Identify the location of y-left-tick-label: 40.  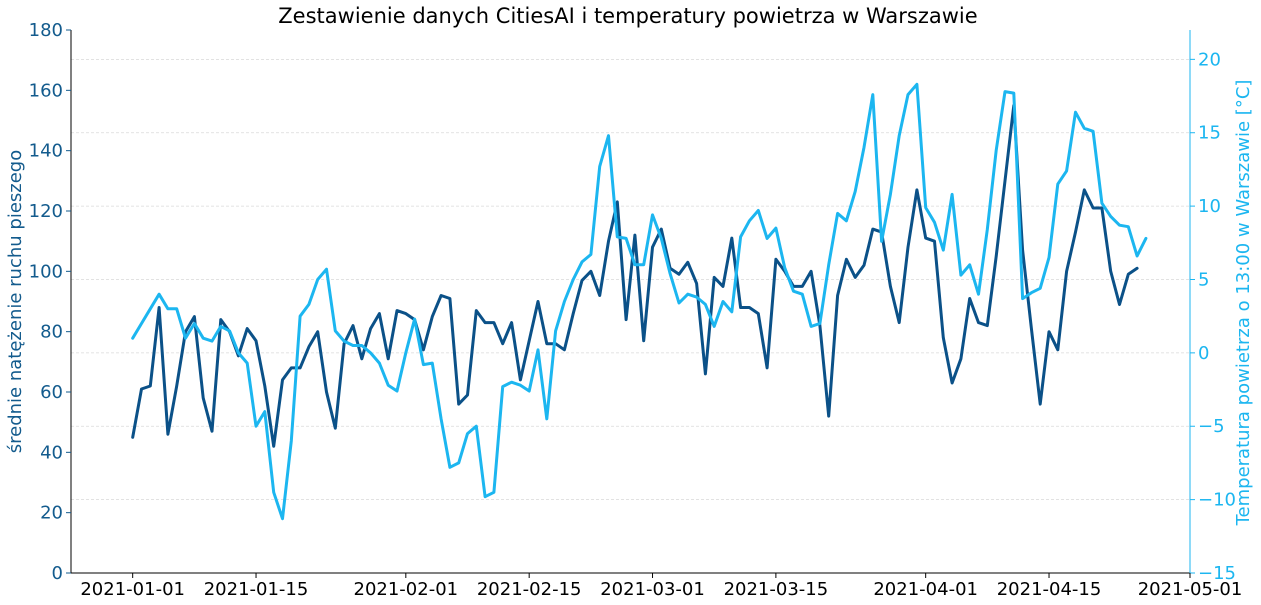
(51, 452).